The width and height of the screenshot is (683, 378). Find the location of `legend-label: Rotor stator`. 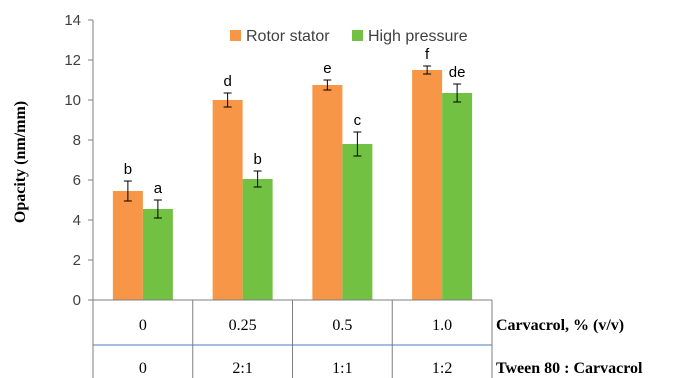

legend-label: Rotor stator is located at coordinates (288, 36).